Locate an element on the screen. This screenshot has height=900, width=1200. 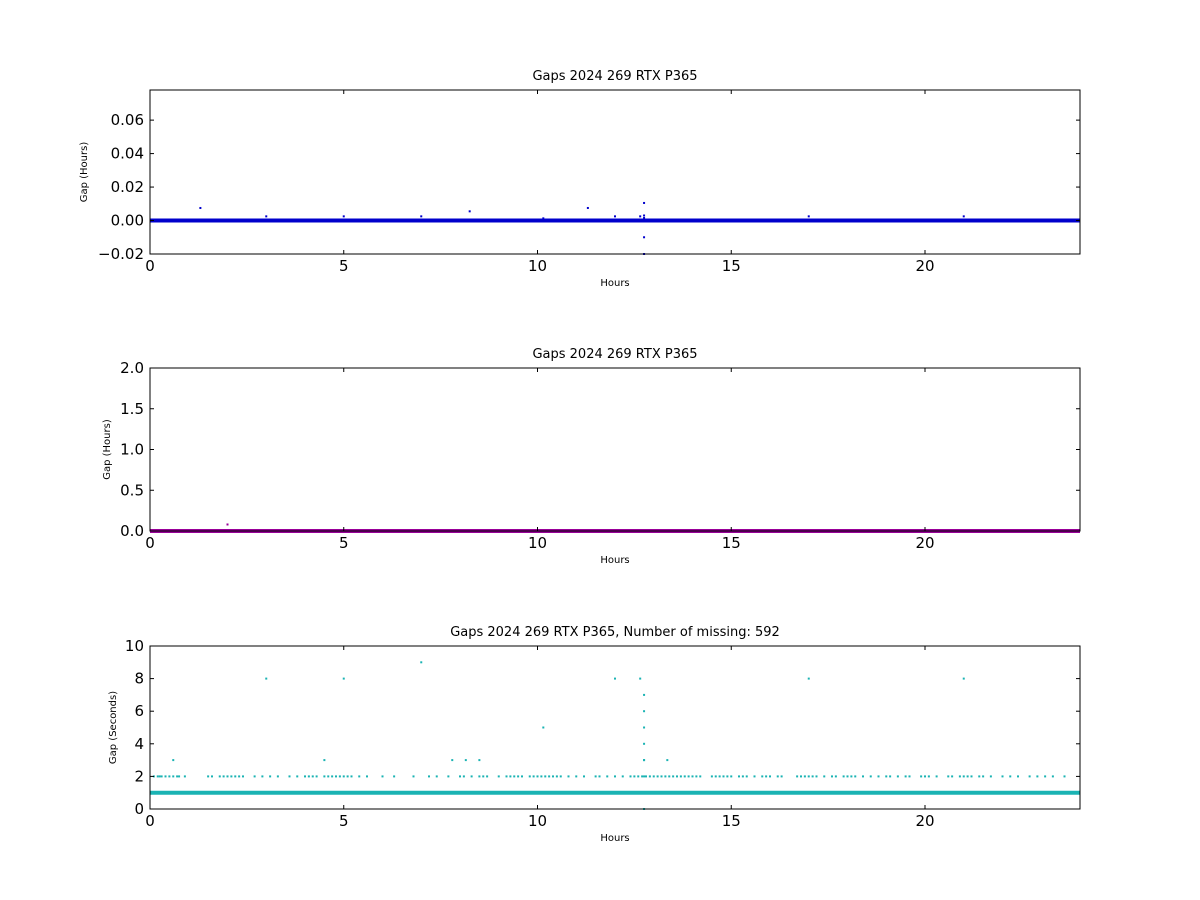
y-tick-label: 0.00 is located at coordinates (127, 221).